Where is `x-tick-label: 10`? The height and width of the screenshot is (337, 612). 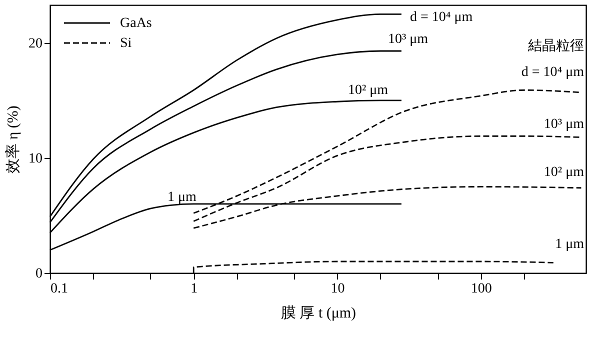 x-tick-label: 10 is located at coordinates (337, 289).